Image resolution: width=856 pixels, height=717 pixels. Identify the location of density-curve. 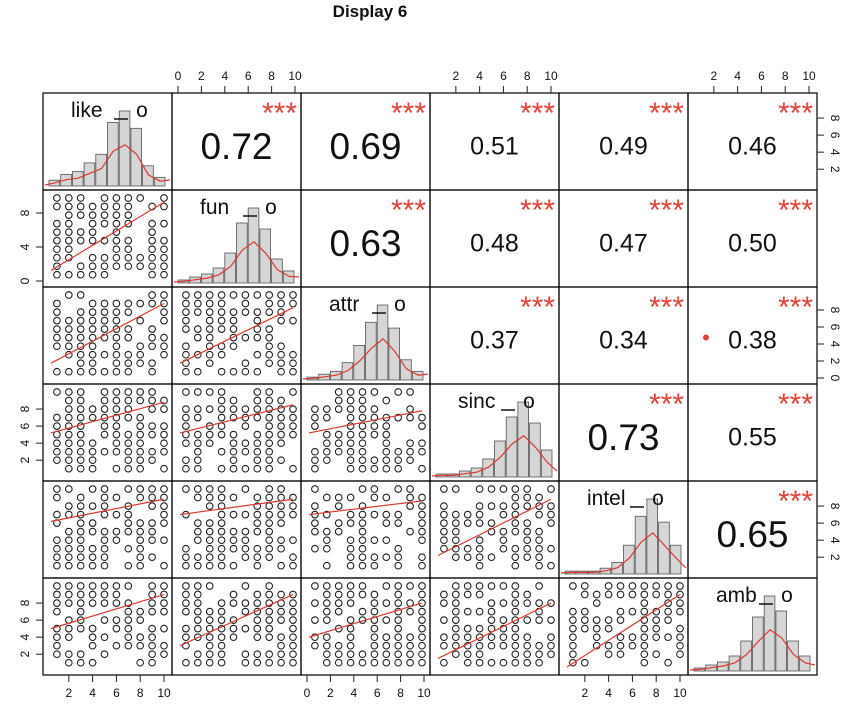
(365, 358).